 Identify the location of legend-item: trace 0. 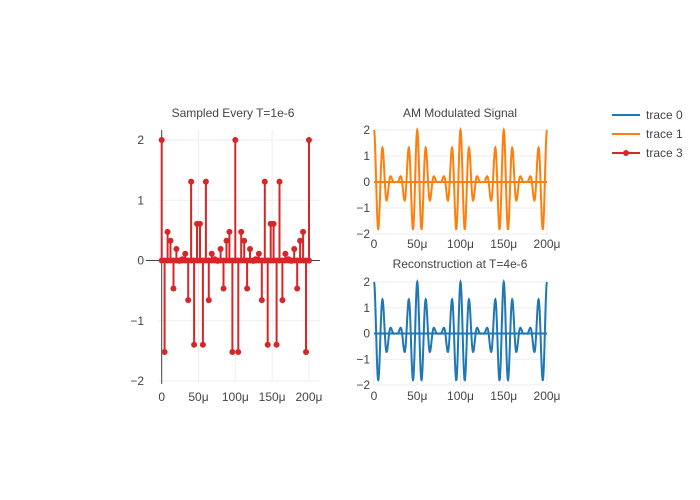
(647, 115).